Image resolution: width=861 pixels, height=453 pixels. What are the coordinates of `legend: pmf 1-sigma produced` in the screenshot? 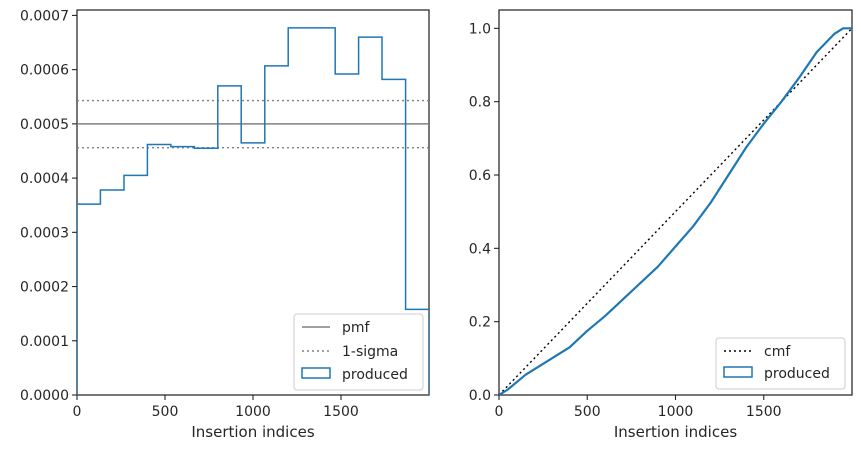 It's located at (358, 352).